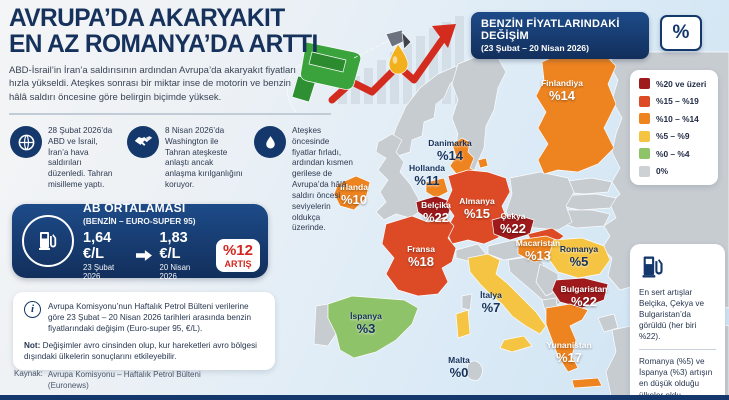  I want to click on country-italy, so click(507, 294).